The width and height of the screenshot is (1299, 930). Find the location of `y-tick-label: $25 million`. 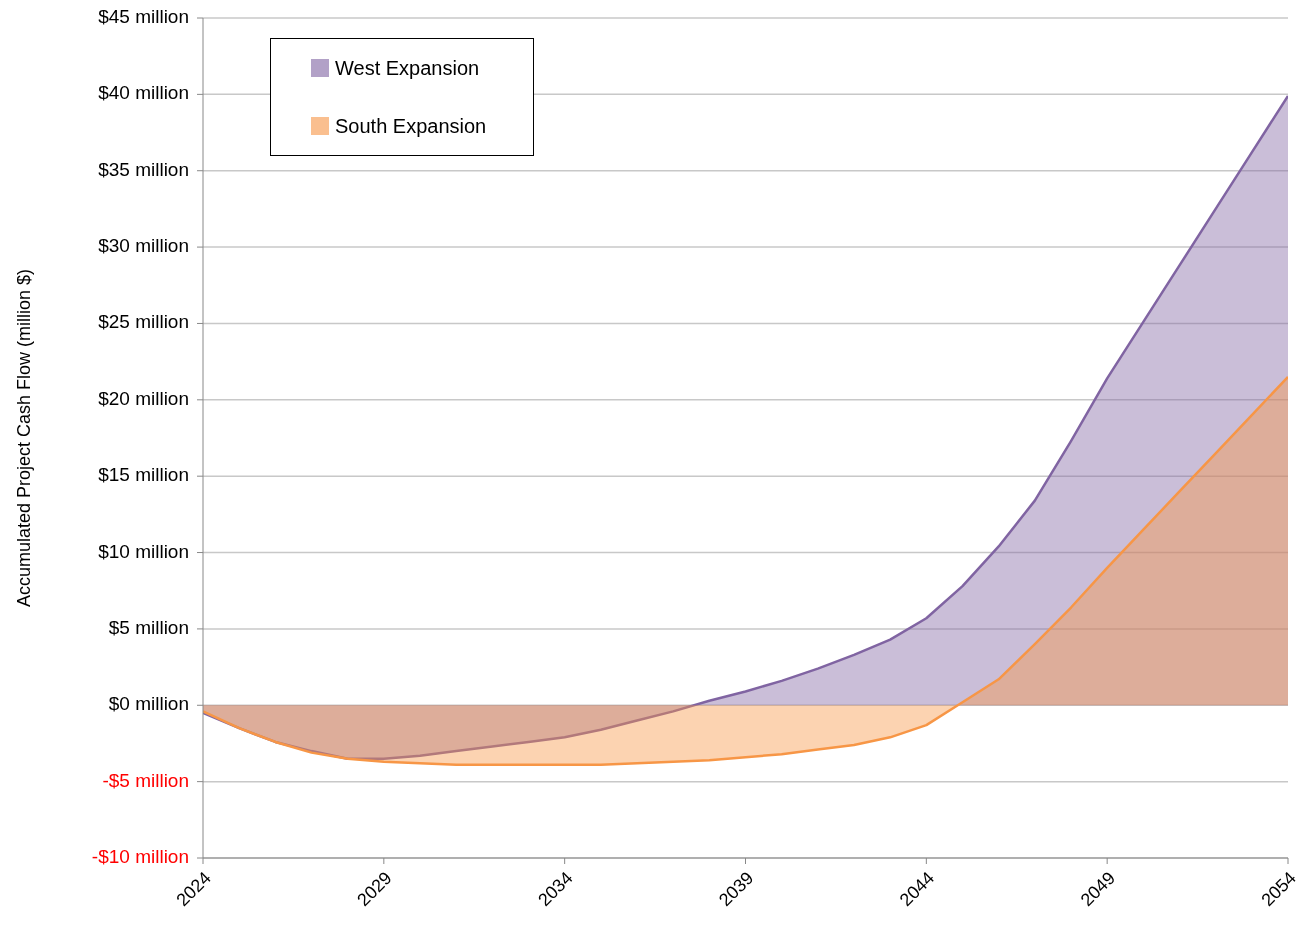

y-tick-label: $25 million is located at coordinates (143, 322).